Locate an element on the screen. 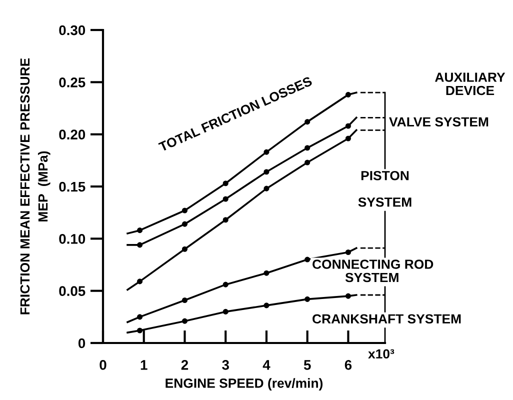 The image size is (513, 400). annotation: CONNECTING ROD SYSTEM is located at coordinates (373, 271).